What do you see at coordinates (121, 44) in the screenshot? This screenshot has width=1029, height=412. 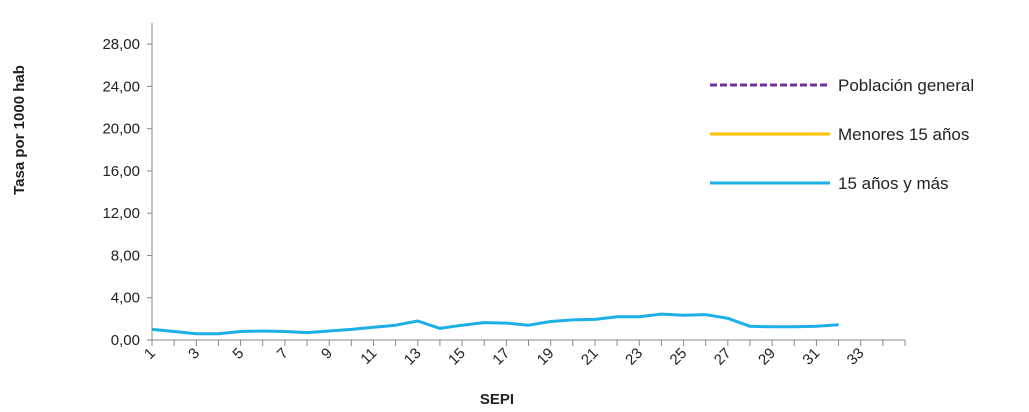 I see `y-tick-label: 28,00` at bounding box center [121, 44].